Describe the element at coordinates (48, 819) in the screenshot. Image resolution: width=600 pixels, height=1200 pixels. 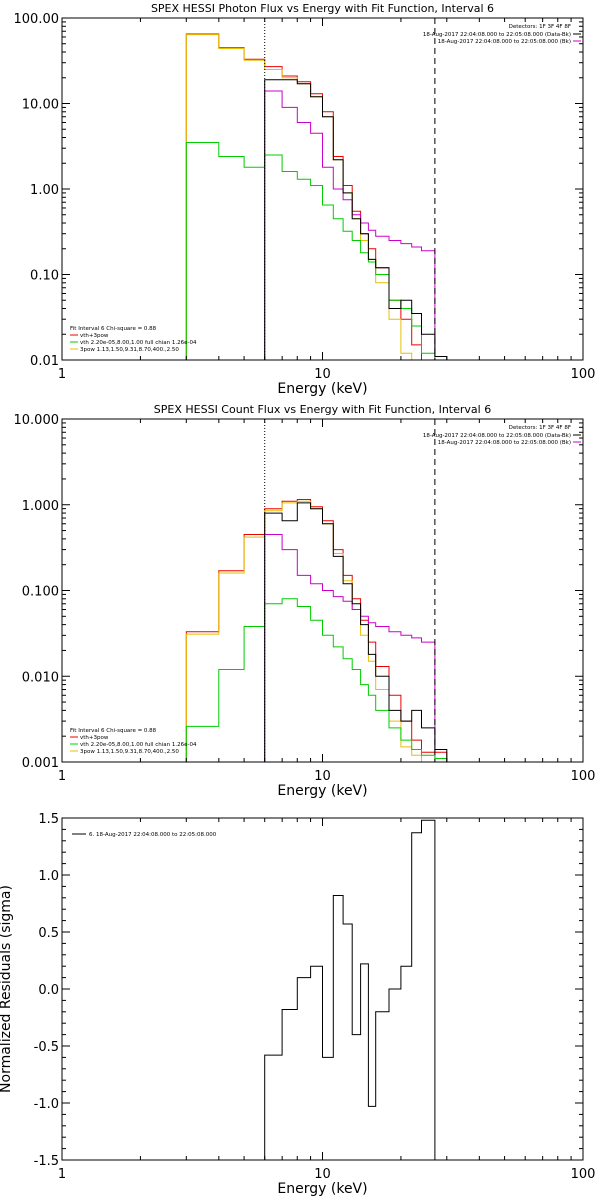
I see `y-tick-label: 1.5` at that location.